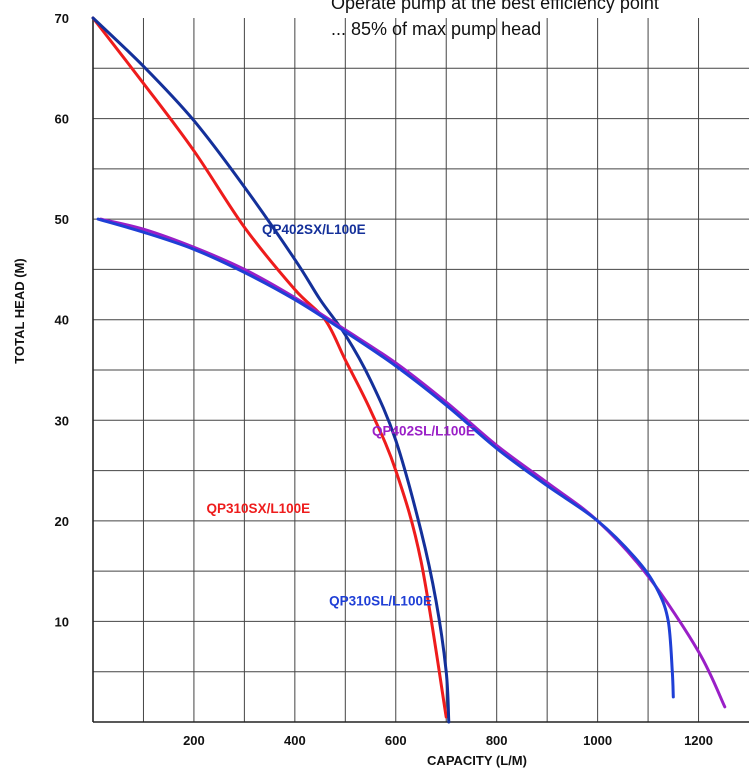 The image size is (754, 769). I want to click on series-label-qp402sx-l100e: QP402SX/L100E, so click(314, 229).